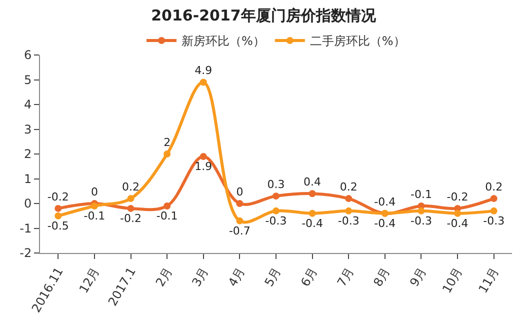 This screenshot has width=527, height=327. I want to click on legend-label: 新房环比（%）, so click(223, 41).